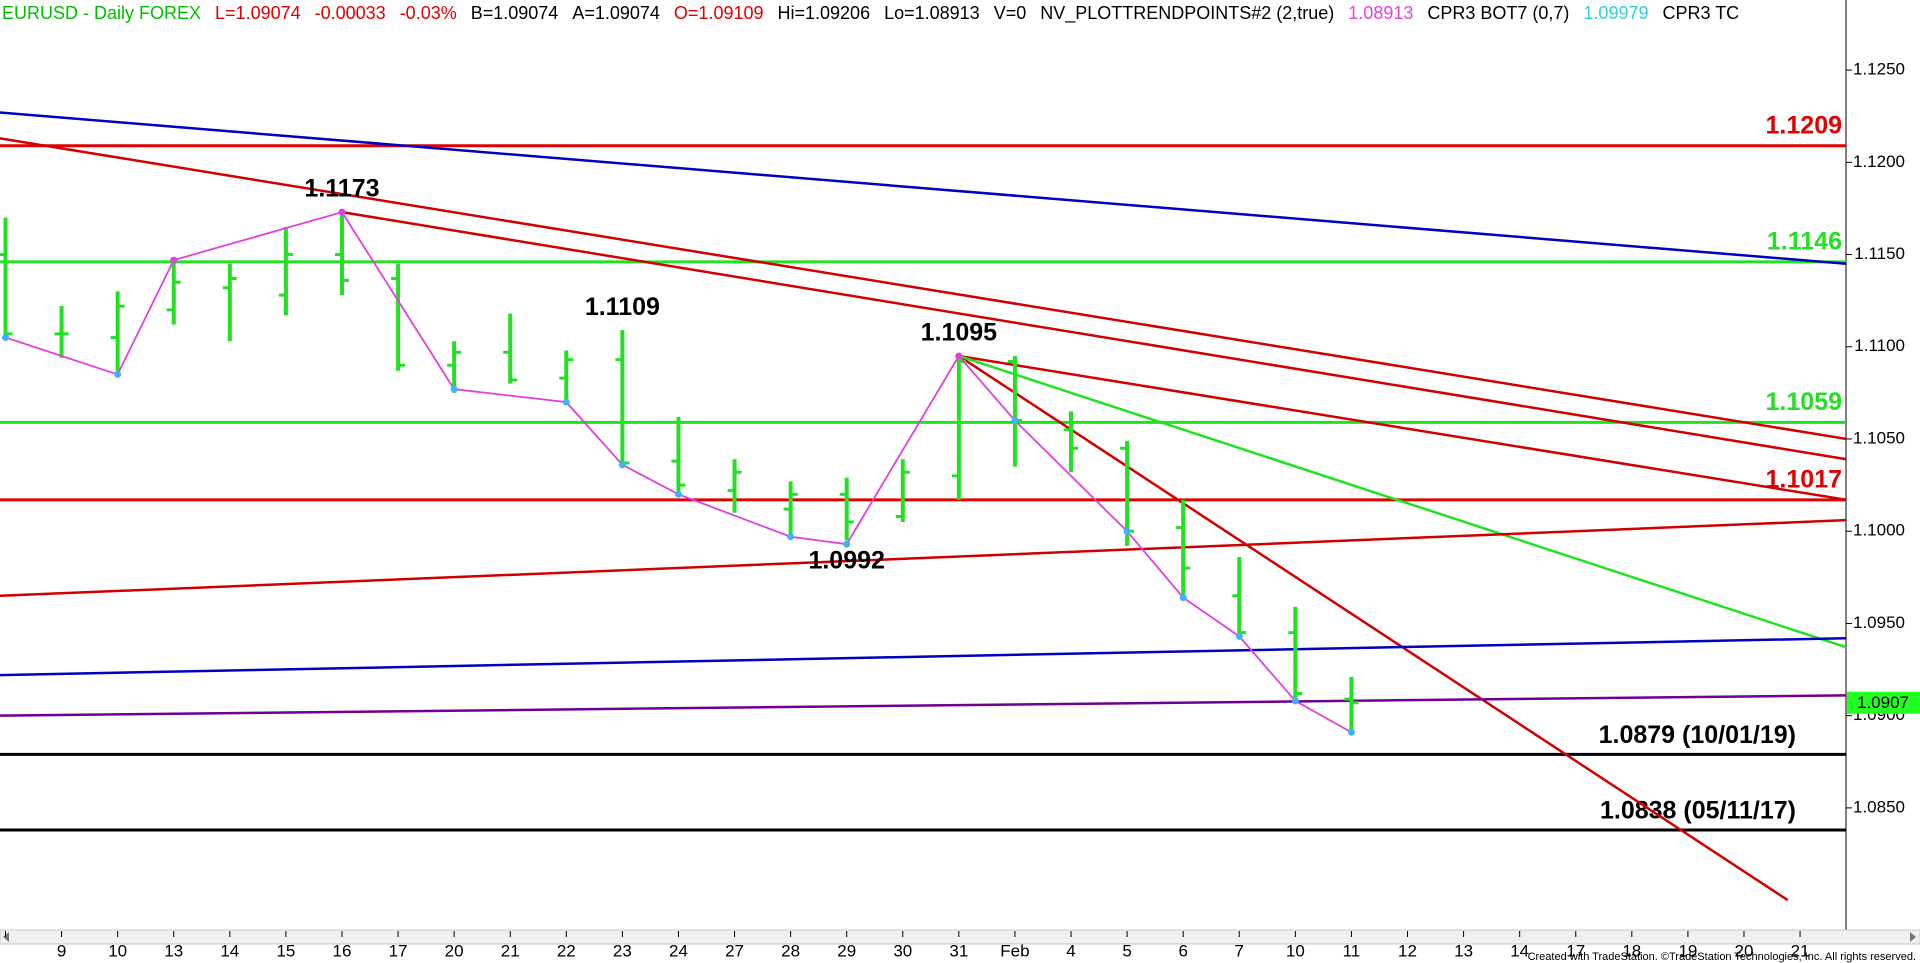 This screenshot has width=1920, height=963. I want to click on swing-label: 1.1173, so click(341, 189).